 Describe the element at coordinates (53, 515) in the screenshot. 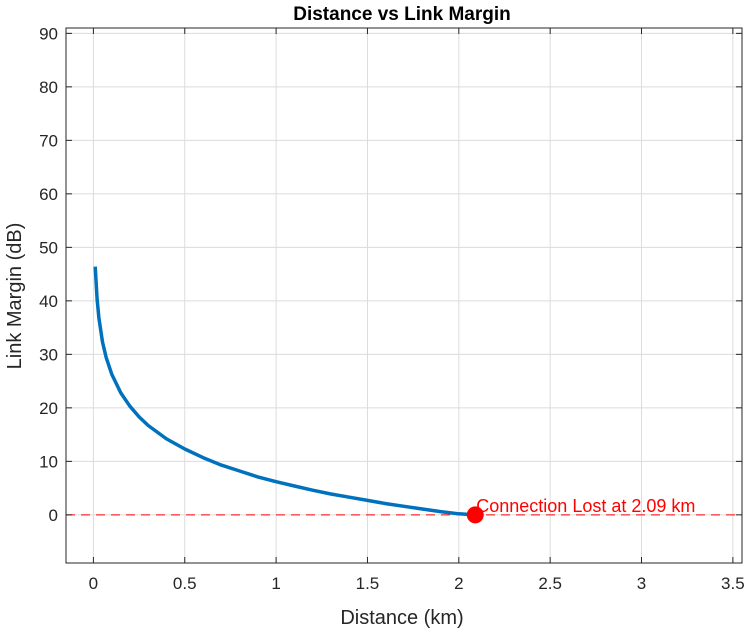

I see `y-tick-label: 0` at that location.